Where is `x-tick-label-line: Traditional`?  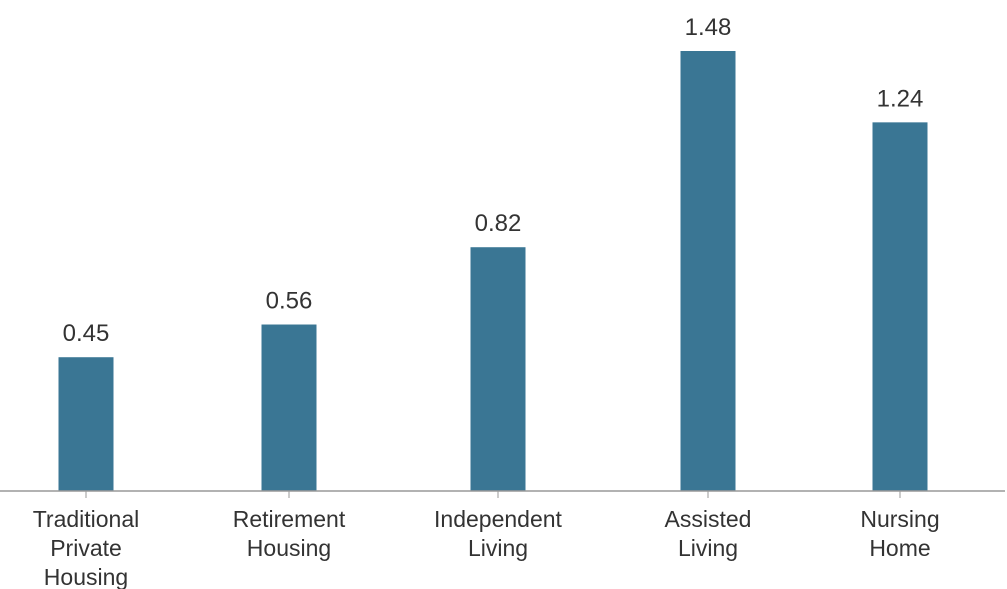
x-tick-label-line: Traditional is located at coordinates (86, 519).